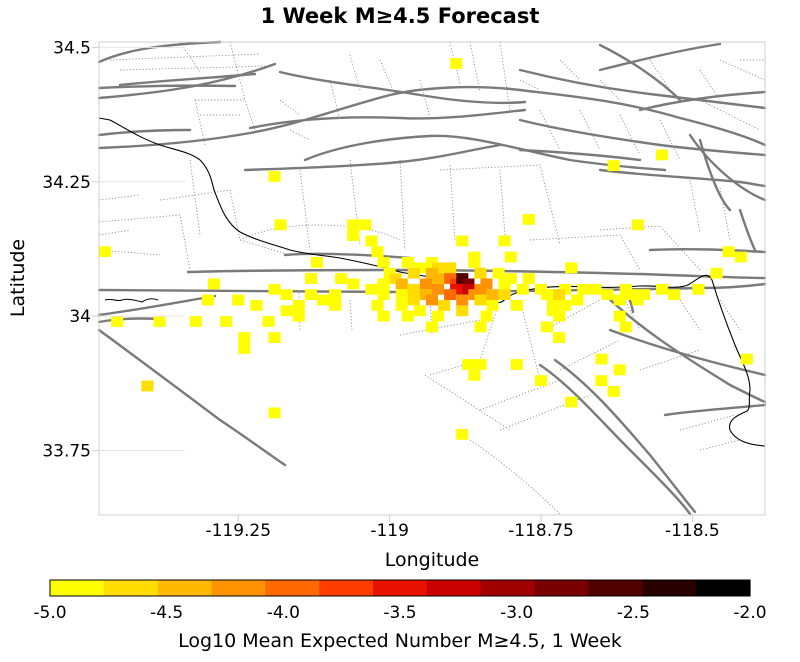  I want to click on x-axis-label: Longitude, so click(432, 560).